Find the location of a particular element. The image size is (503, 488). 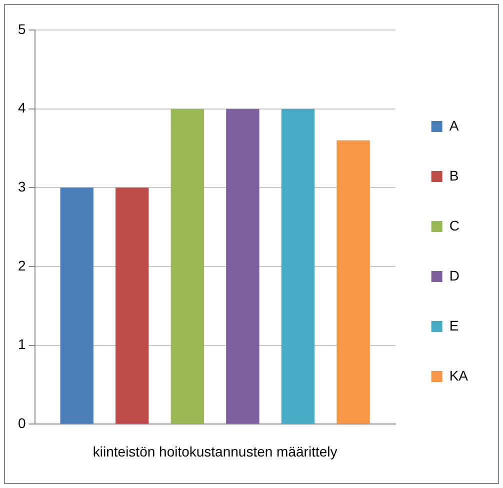

y-tick-label: 1 is located at coordinates (22, 344).